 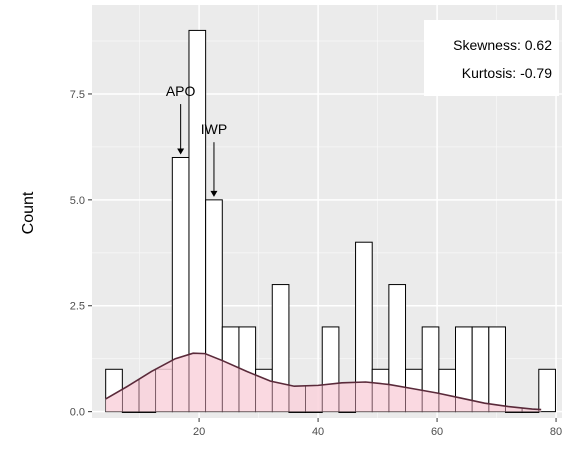 What do you see at coordinates (28, 212) in the screenshot?
I see `y-axis-label: Count` at bounding box center [28, 212].